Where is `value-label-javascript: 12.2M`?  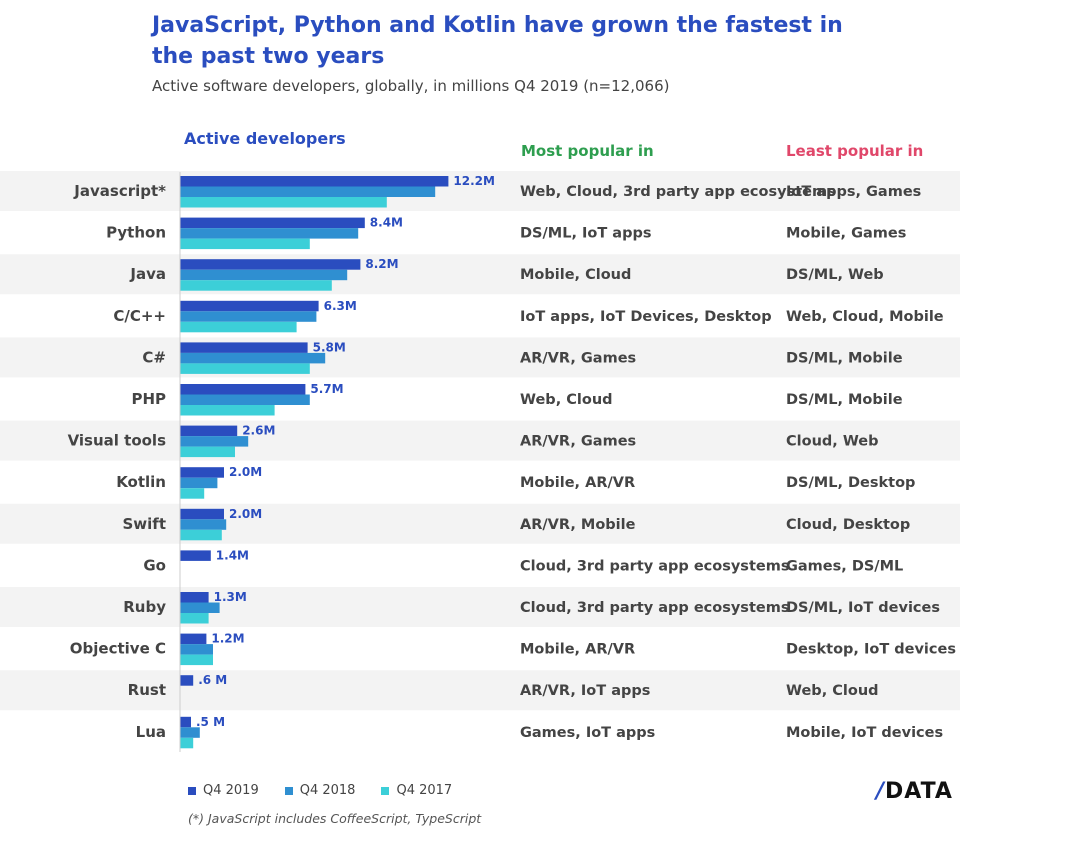
value-label-javascript: 12.2M is located at coordinates (474, 181).